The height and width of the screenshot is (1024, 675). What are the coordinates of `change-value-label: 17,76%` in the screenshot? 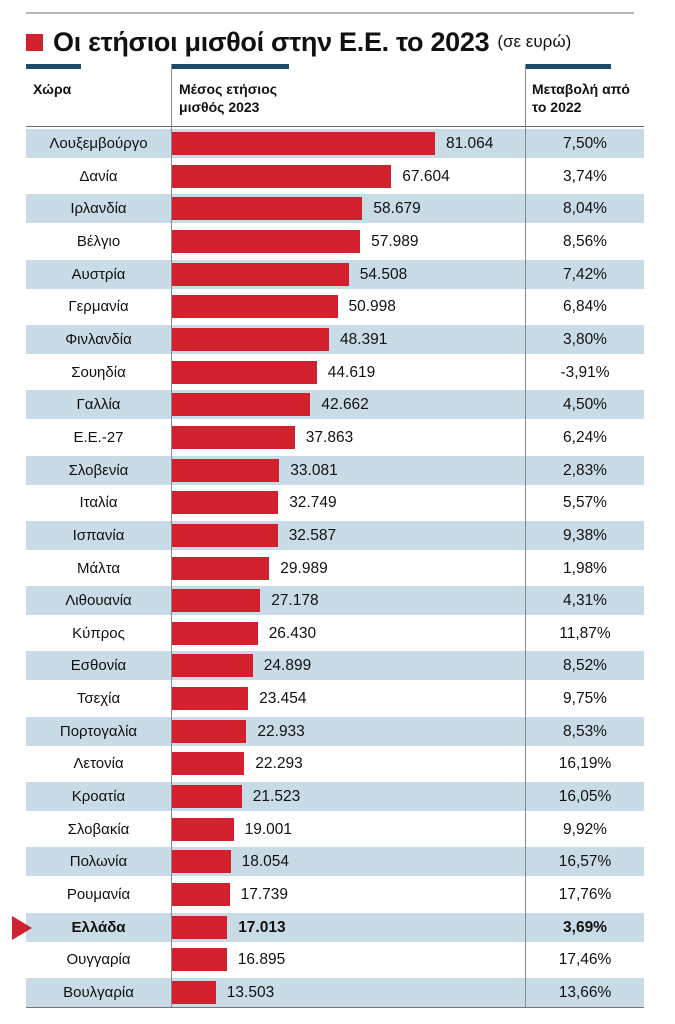 It's located at (585, 894).